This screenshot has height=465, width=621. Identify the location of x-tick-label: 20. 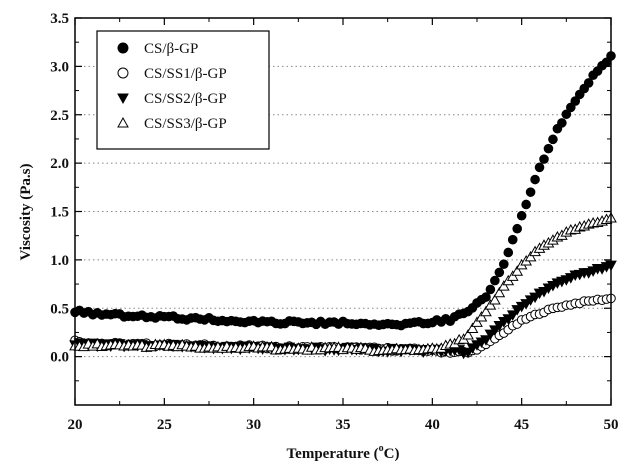
(75, 425).